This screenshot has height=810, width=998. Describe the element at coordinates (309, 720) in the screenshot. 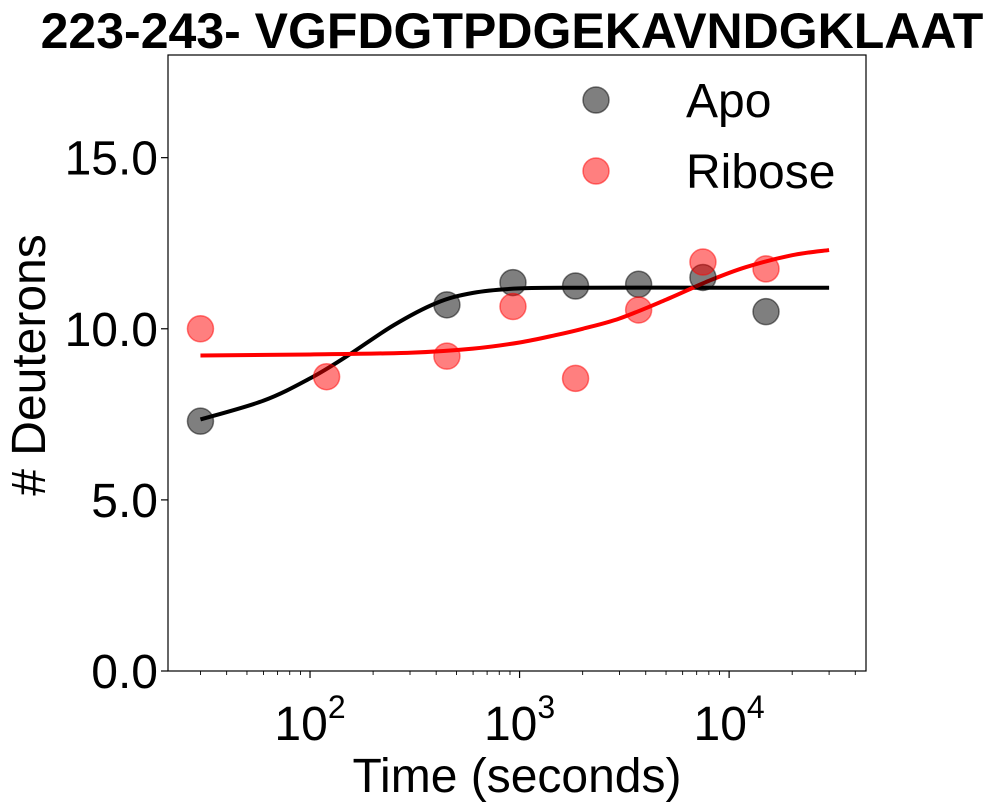

I see `x-tick-label-0: 10²` at that location.